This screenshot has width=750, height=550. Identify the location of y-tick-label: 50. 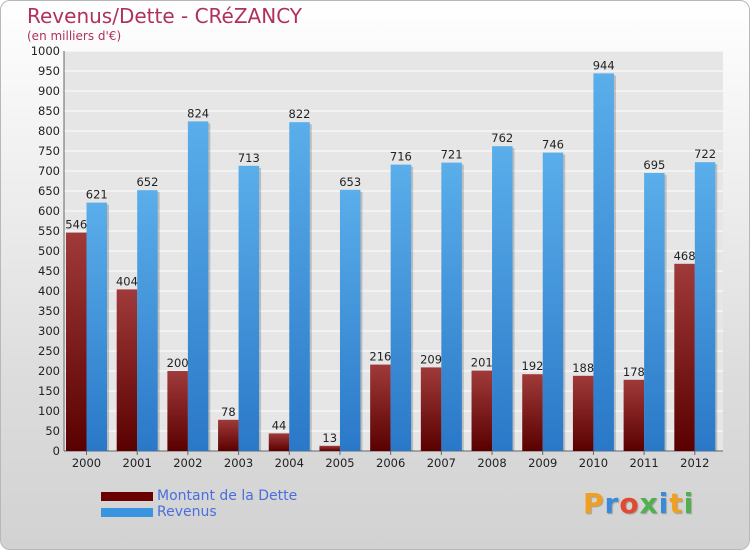
(52, 431).